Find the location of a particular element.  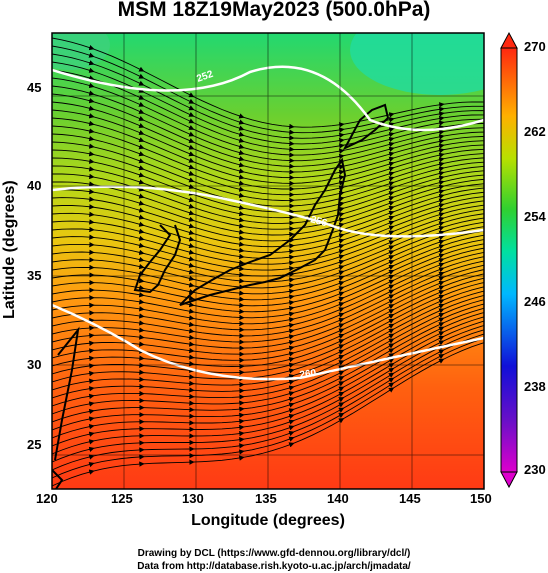

x-tick-135: 135 is located at coordinates (266, 498).